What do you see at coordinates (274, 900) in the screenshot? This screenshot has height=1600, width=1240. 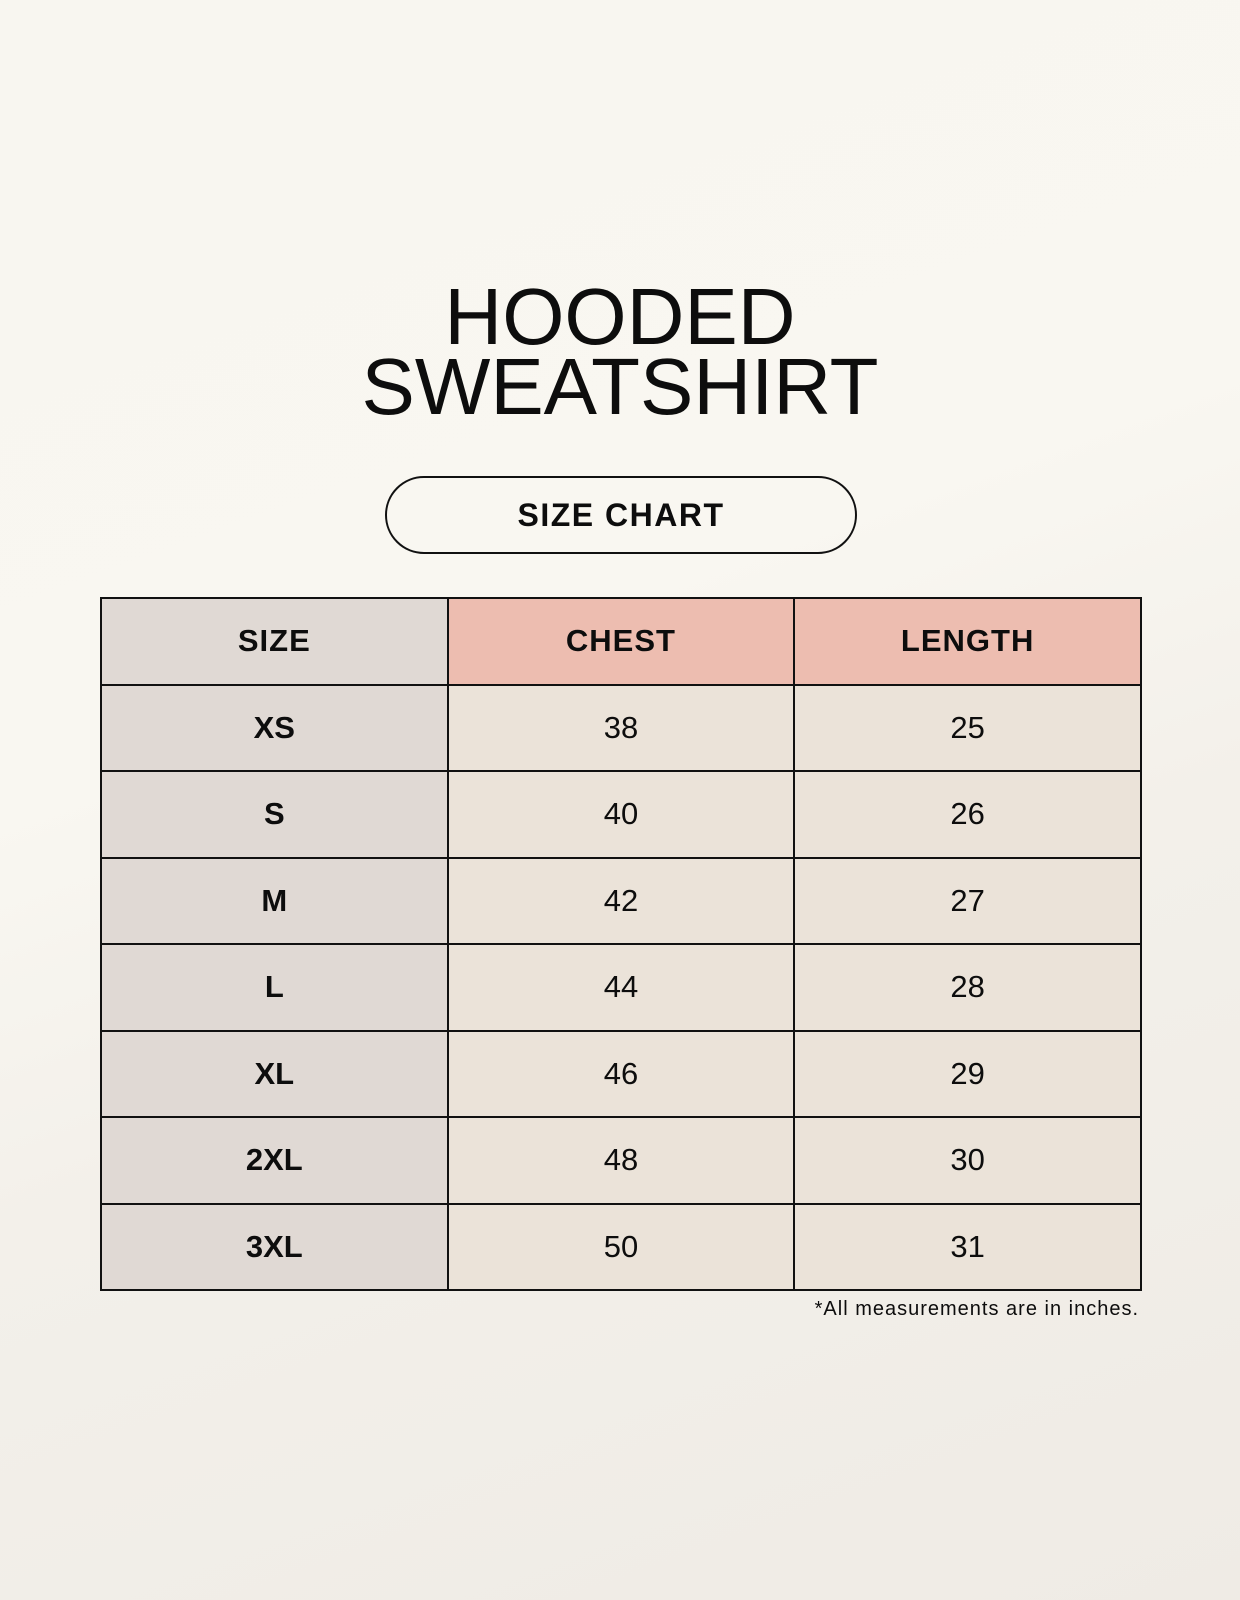 I see `size-cell: M` at bounding box center [274, 900].